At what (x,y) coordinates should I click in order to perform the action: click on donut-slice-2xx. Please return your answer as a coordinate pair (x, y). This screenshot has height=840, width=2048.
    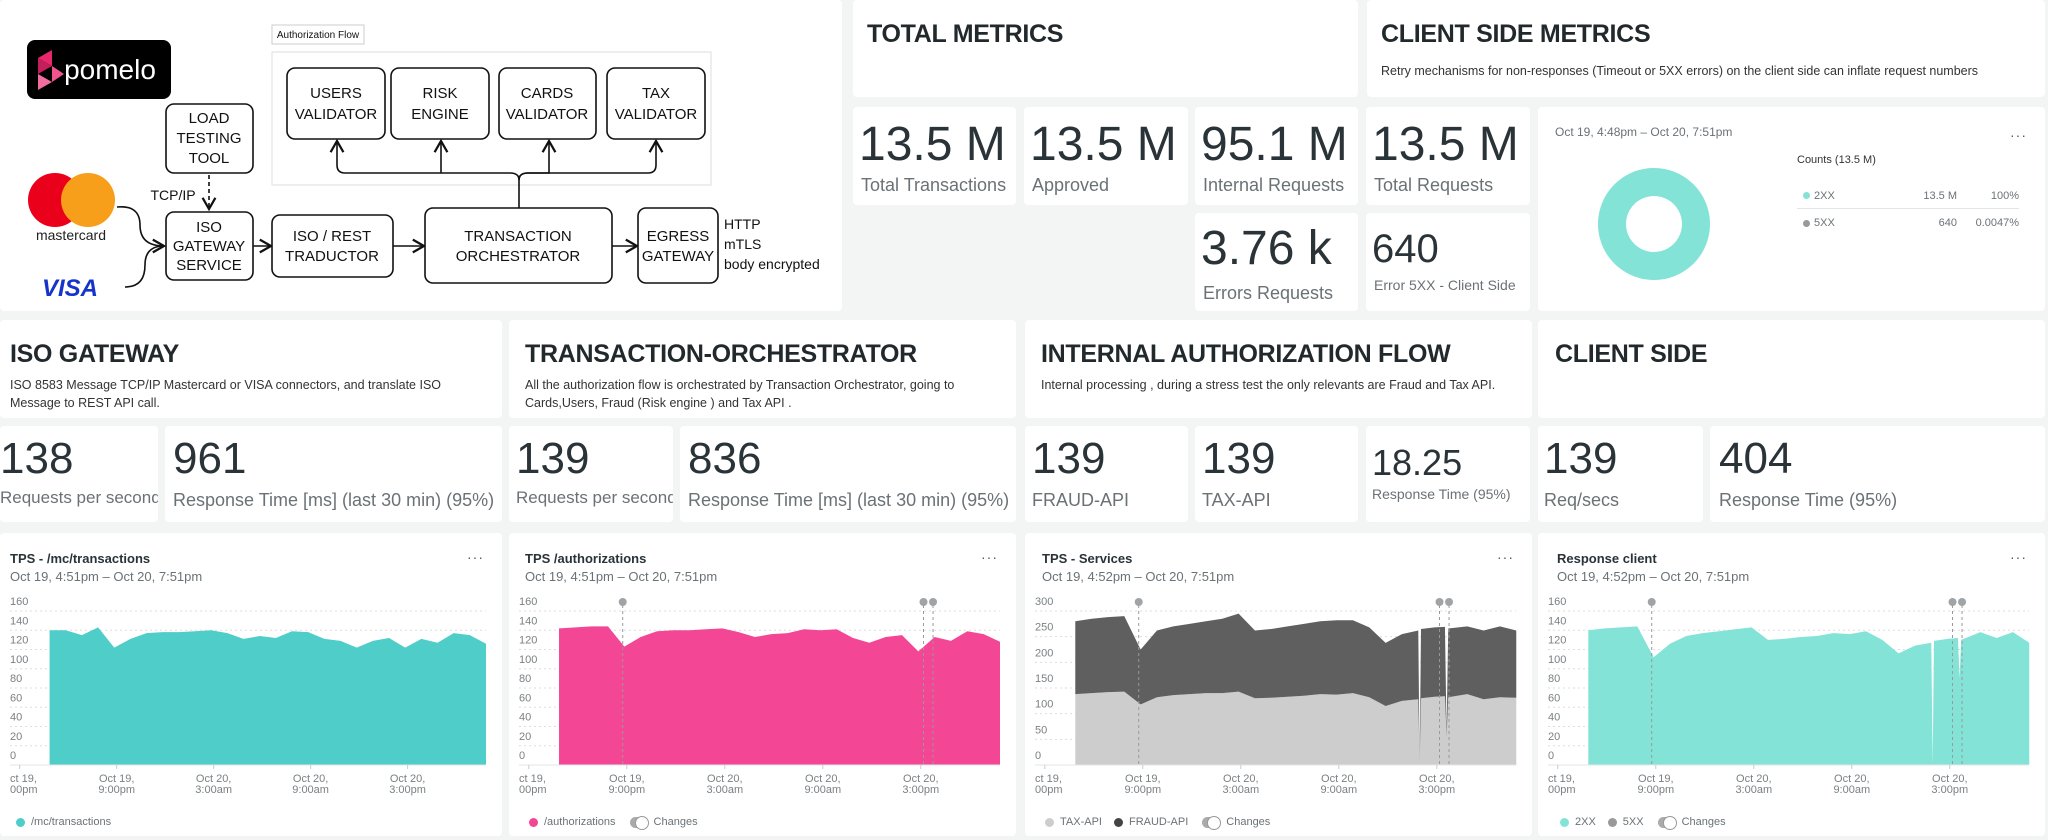
    Looking at the image, I should click on (1653, 224).